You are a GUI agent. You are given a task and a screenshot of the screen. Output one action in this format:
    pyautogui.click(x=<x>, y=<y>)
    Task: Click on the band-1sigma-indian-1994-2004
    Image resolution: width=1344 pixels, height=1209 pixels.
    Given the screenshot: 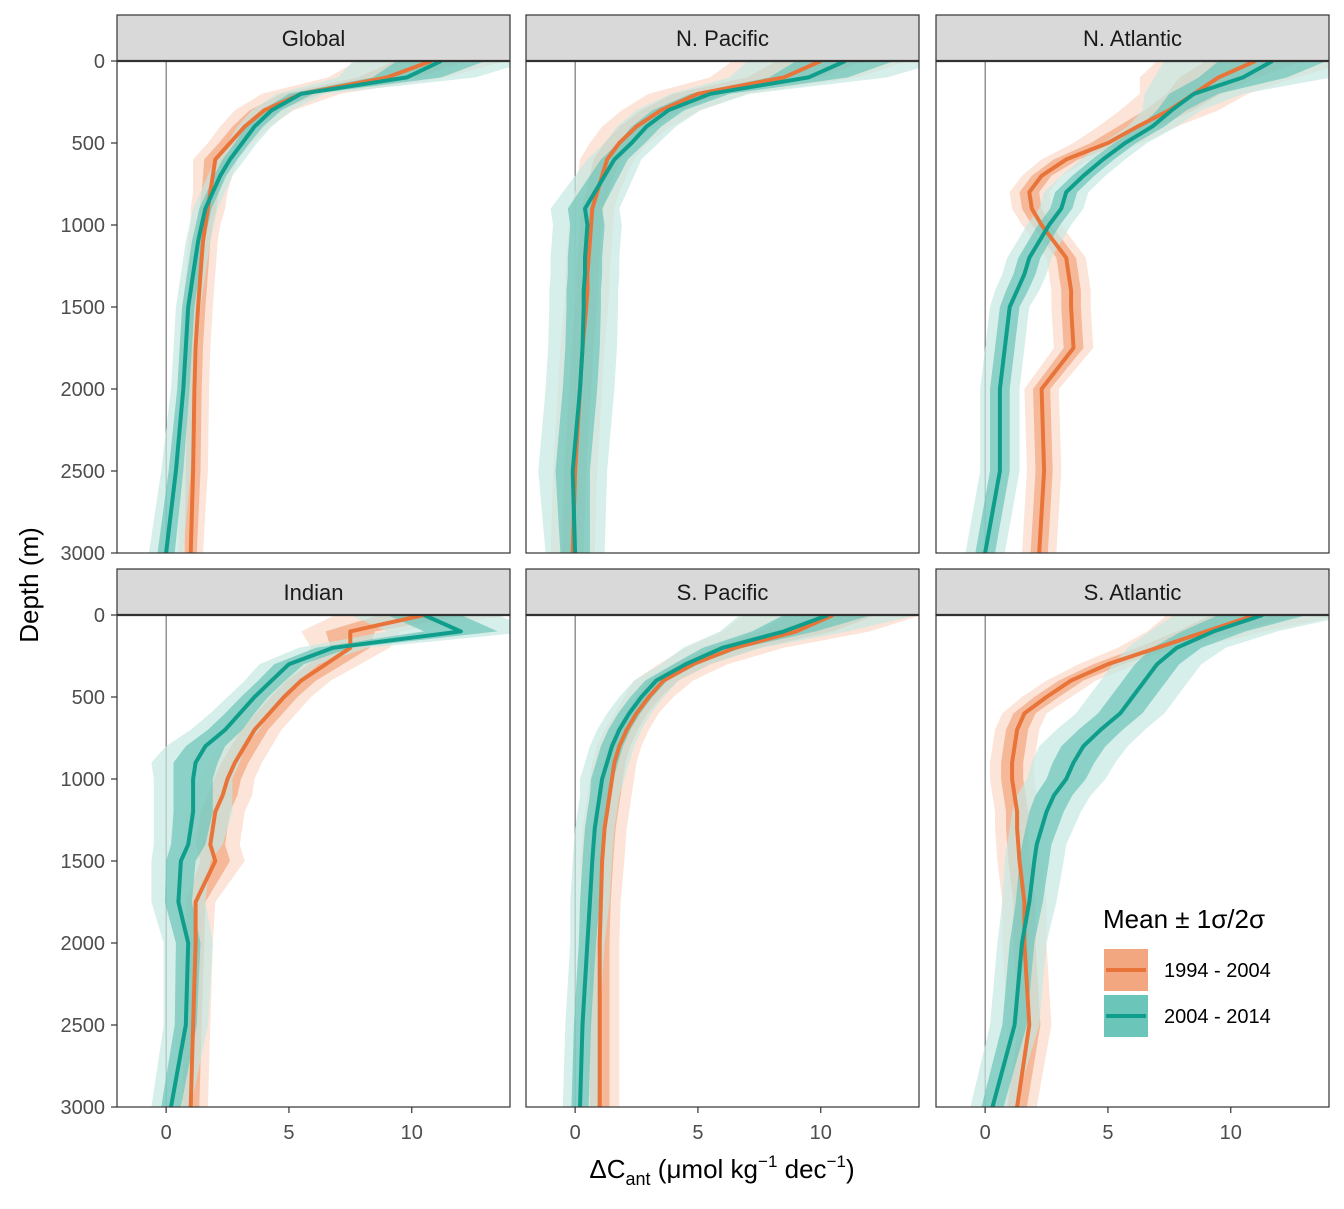 What is the action you would take?
    pyautogui.click(x=325, y=861)
    